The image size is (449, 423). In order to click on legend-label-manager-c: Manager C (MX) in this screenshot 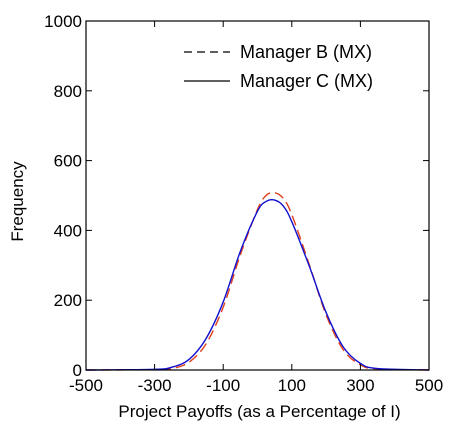, I will do `click(306, 81)`.